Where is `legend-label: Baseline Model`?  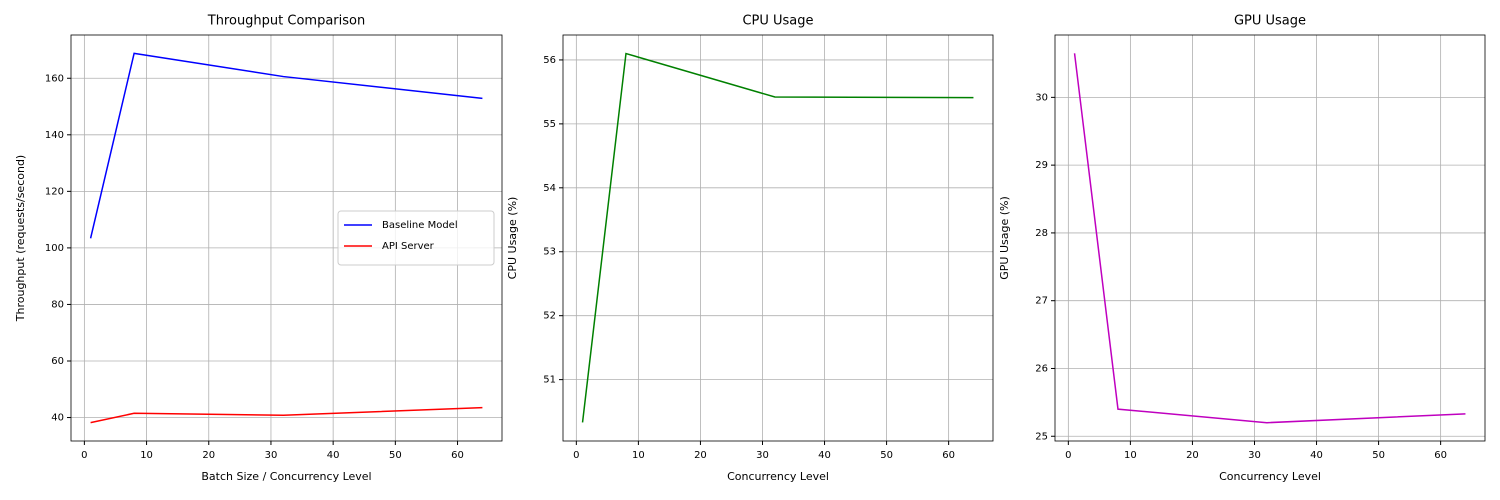 legend-label: Baseline Model is located at coordinates (420, 225).